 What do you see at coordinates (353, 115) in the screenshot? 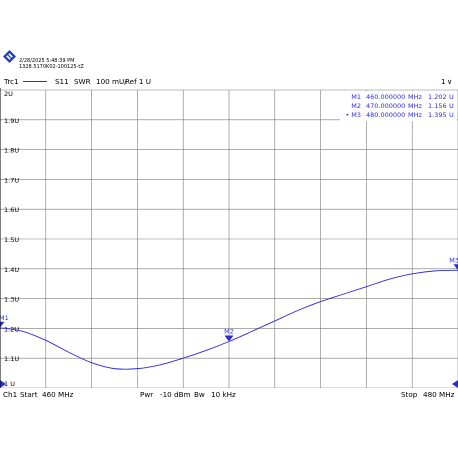
I see `marker-row-label: • M3` at bounding box center [353, 115].